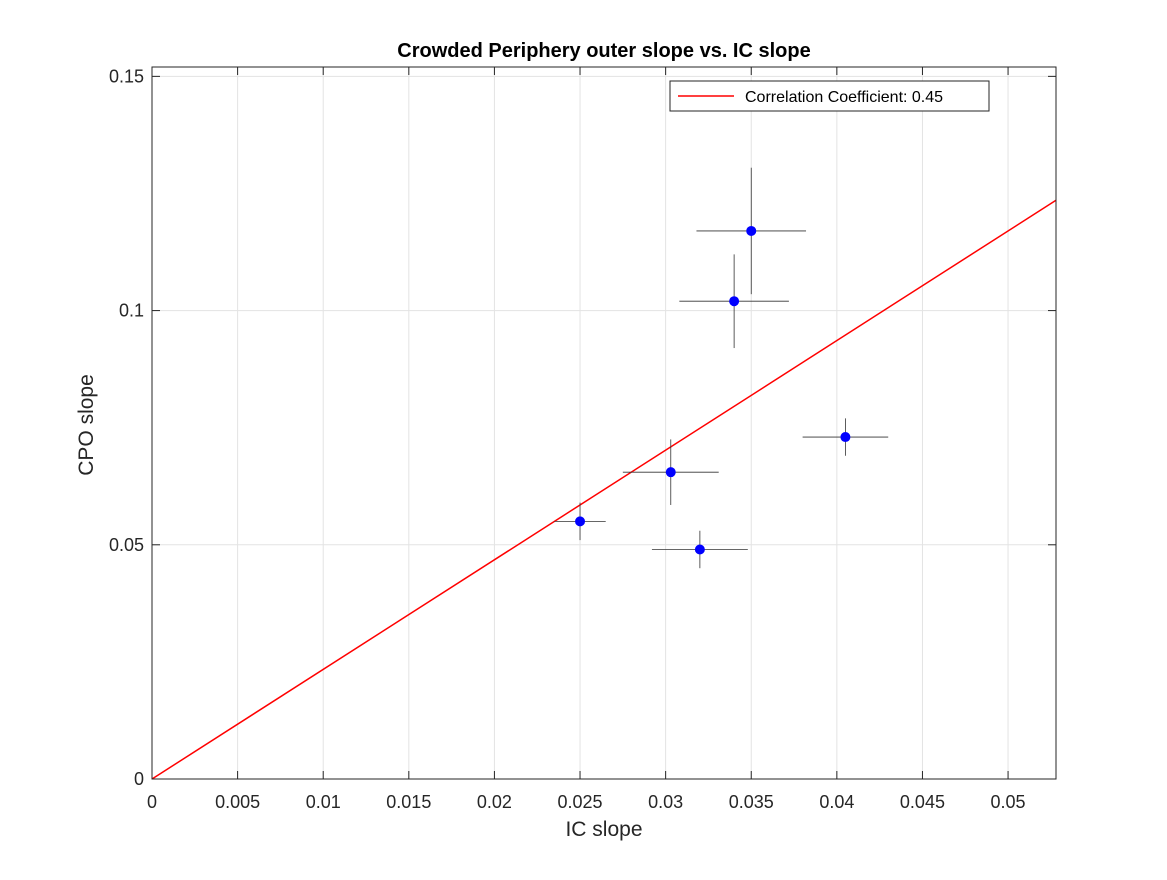 The width and height of the screenshot is (1167, 880). I want to click on x-tick-label: 0.035, so click(751, 802).